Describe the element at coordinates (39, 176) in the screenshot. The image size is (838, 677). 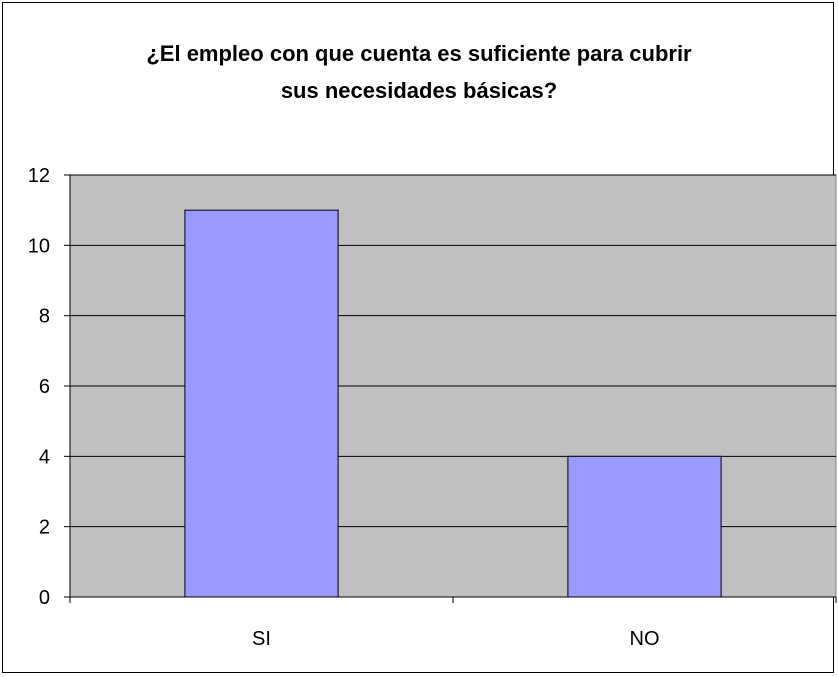
I see `y-tick-label: 12` at that location.